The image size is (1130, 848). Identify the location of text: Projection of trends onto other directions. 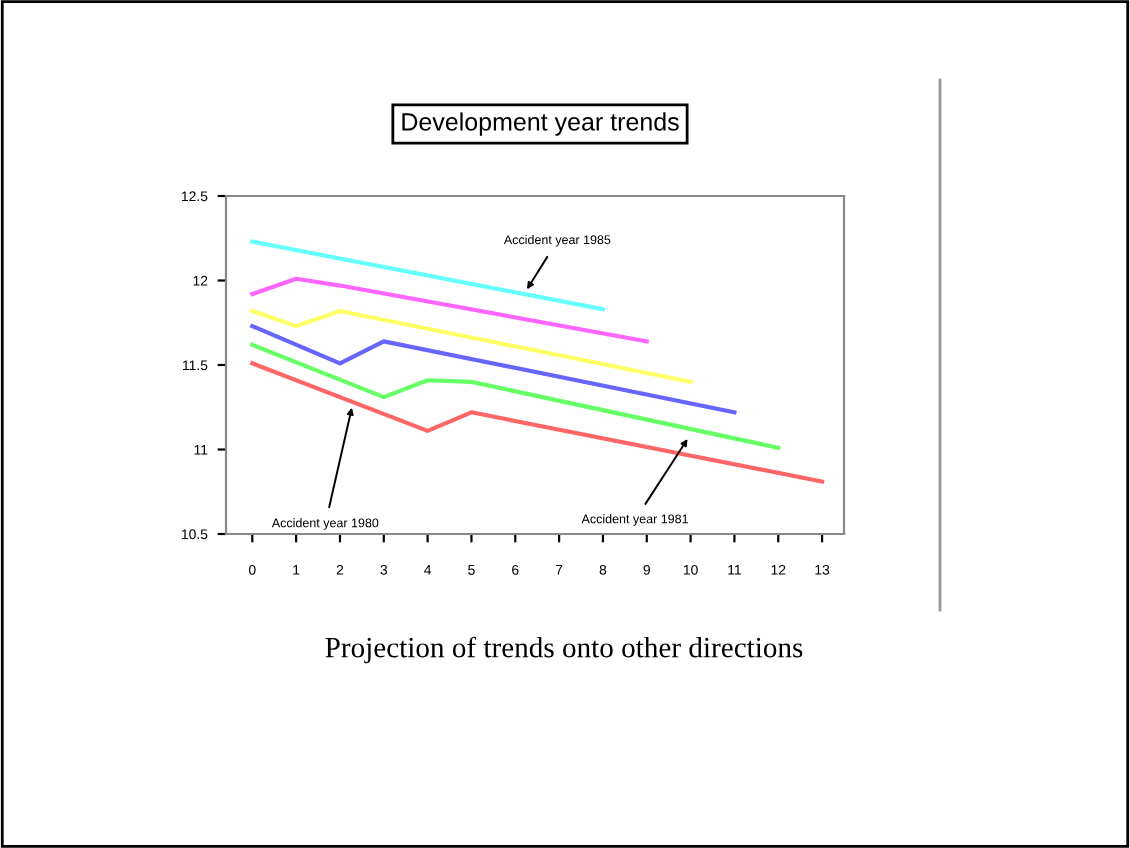
(564, 650).